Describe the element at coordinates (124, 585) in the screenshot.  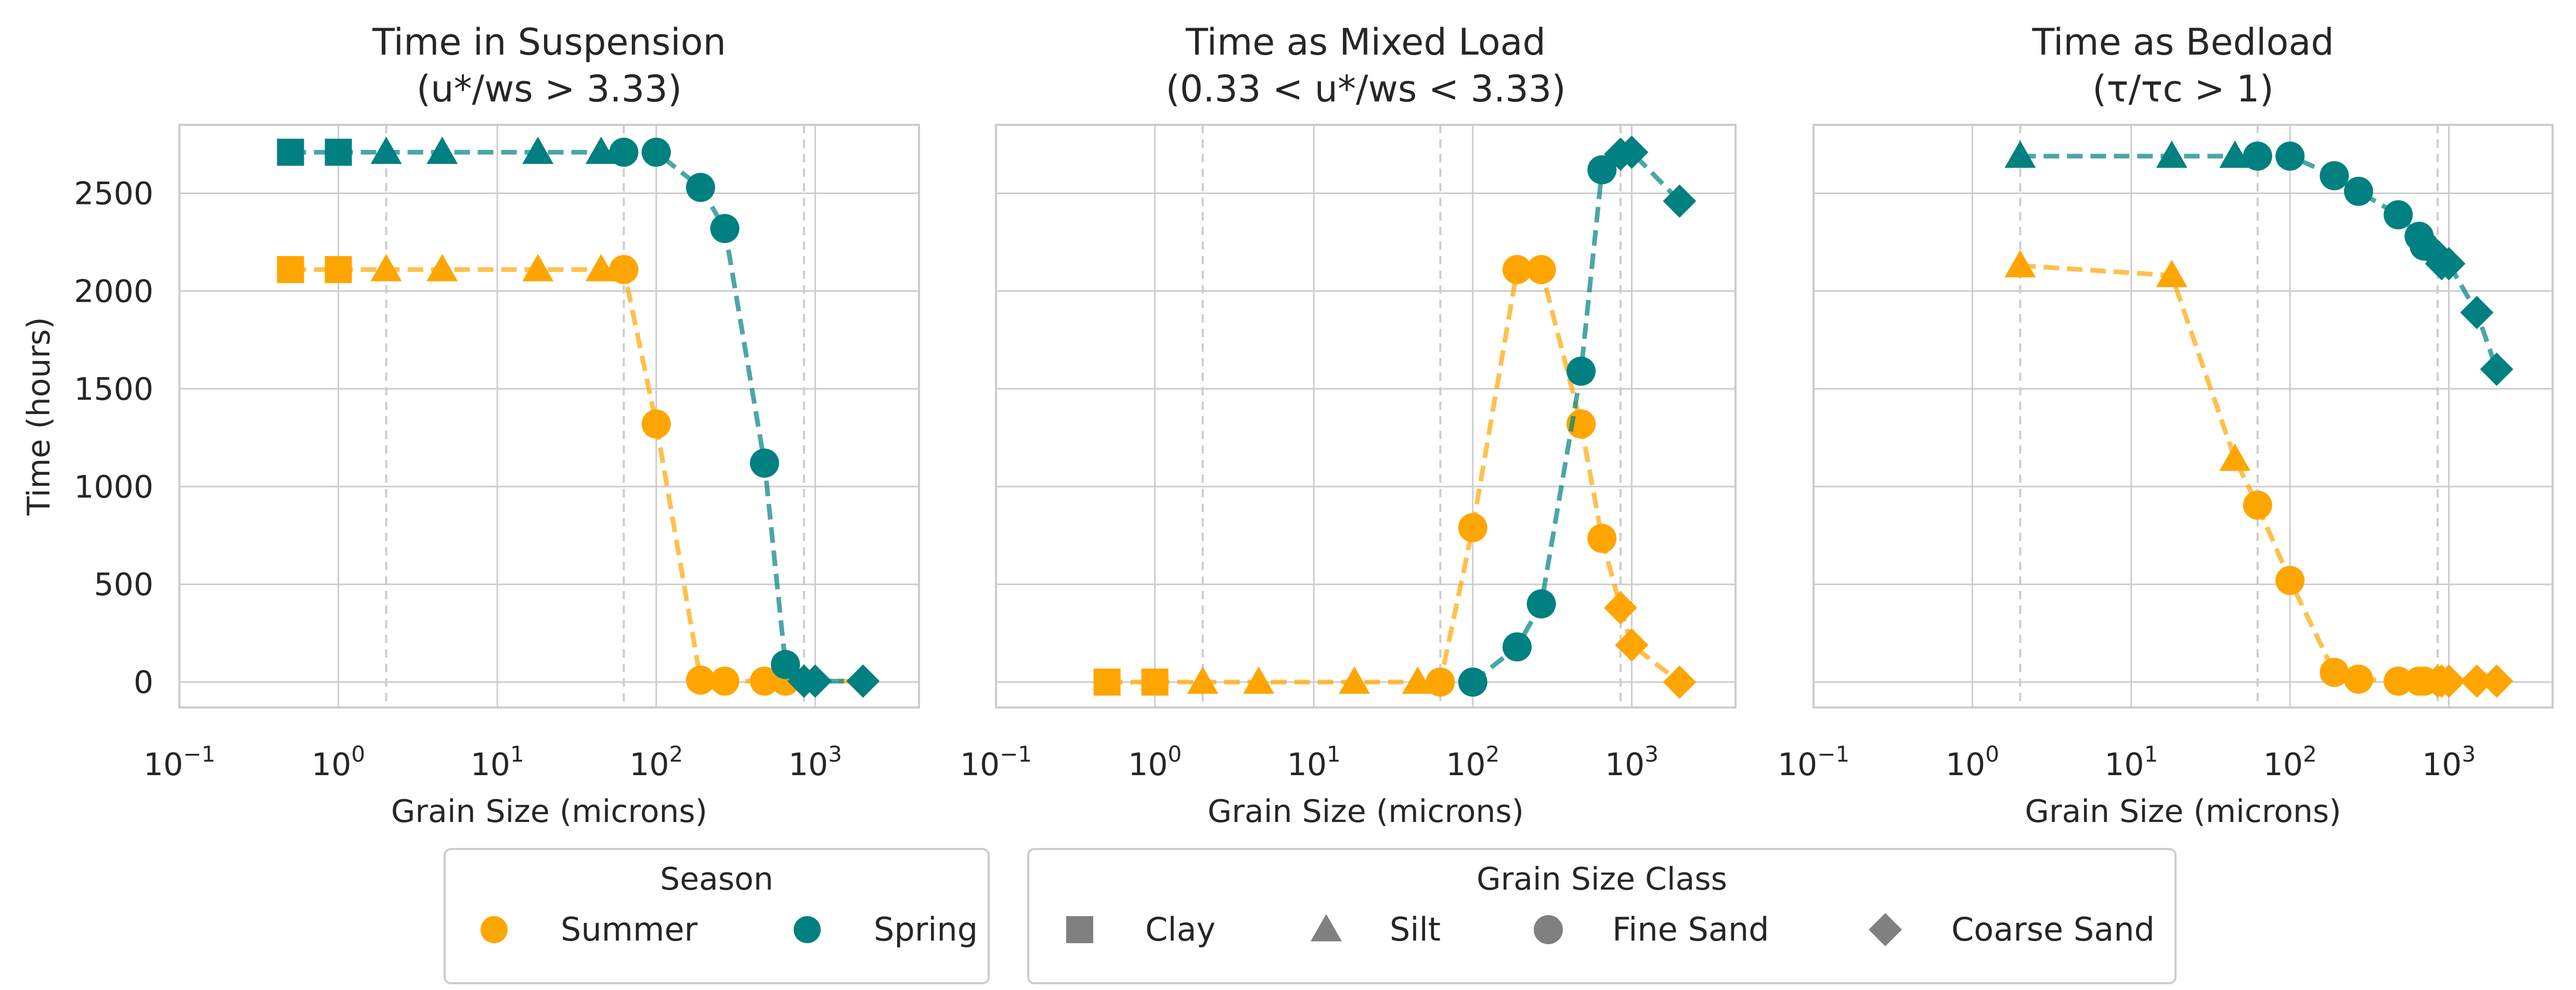
I see `y-tick-label: 500` at that location.